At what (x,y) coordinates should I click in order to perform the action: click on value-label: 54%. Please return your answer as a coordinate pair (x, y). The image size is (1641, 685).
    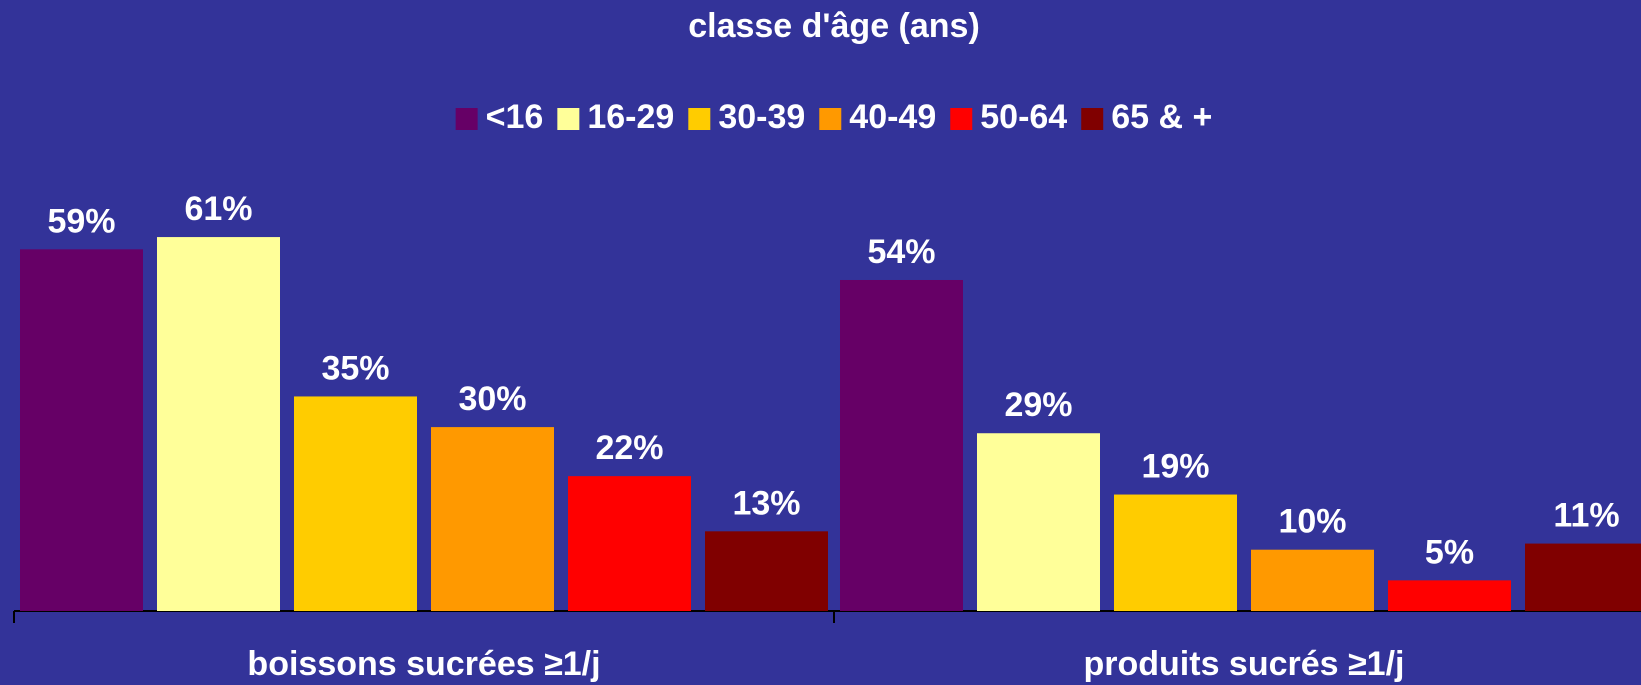
    Looking at the image, I should click on (901, 252).